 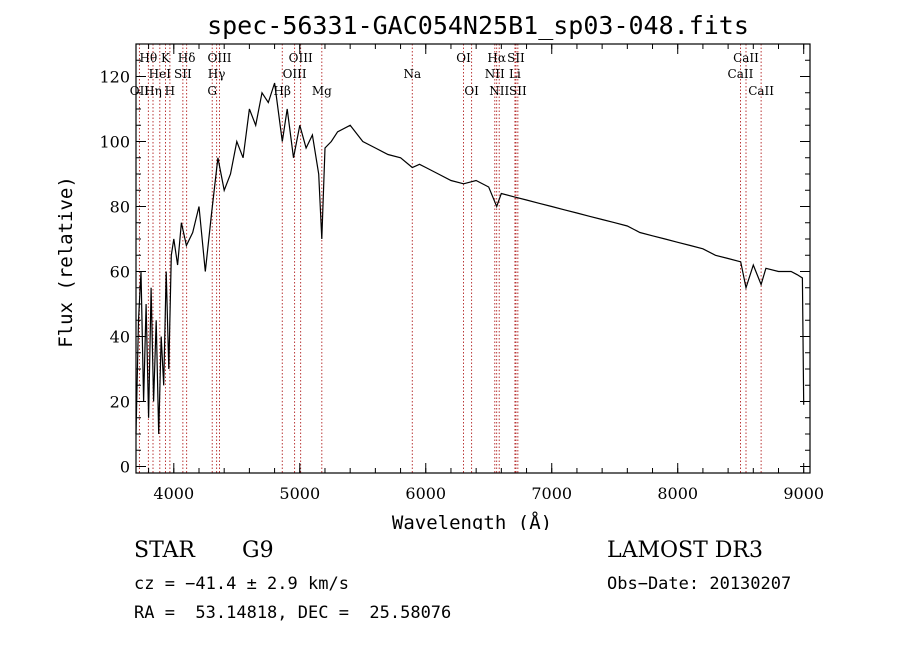 What do you see at coordinates (496, 58) in the screenshot?
I see `line-marker-label: Hα` at bounding box center [496, 58].